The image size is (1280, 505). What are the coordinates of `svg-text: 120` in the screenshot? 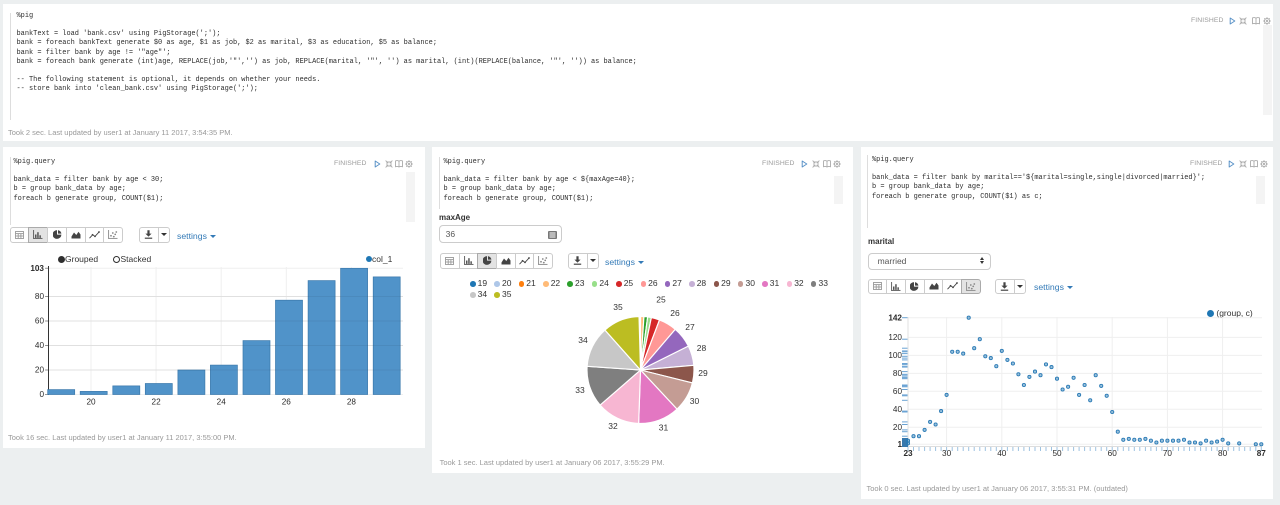 It's located at (895, 337).